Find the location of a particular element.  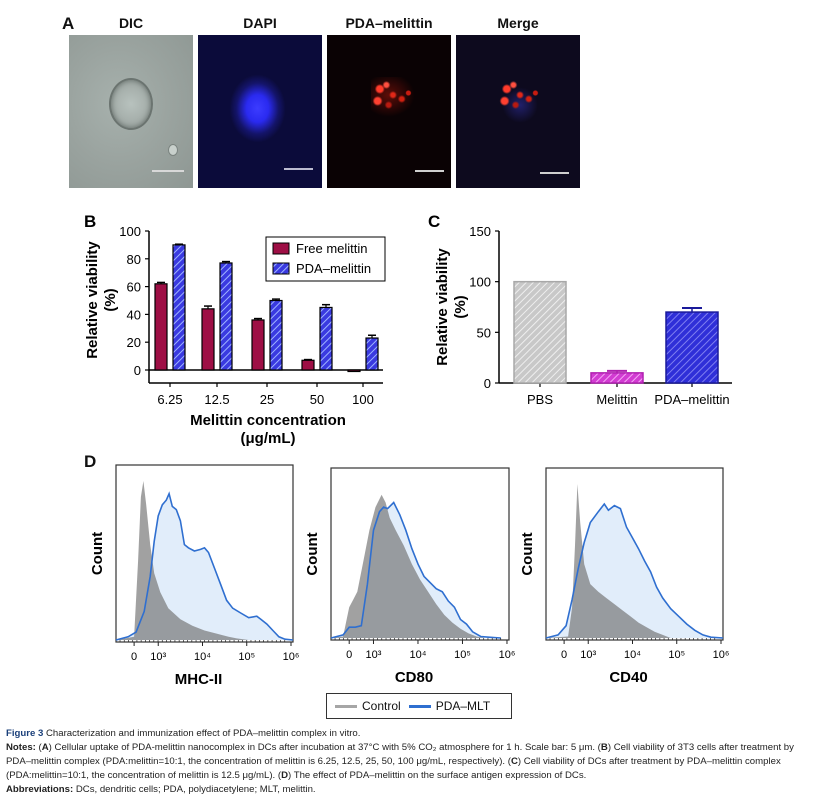

b-xlabel-line2: (μg/mL) is located at coordinates (268, 438).